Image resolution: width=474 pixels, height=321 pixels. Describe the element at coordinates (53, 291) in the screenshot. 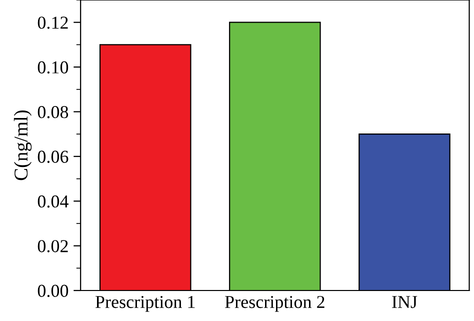

I see `y-tick-label: 0.00` at that location.